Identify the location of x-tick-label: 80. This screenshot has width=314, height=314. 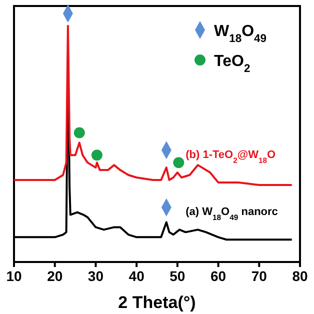
(300, 276).